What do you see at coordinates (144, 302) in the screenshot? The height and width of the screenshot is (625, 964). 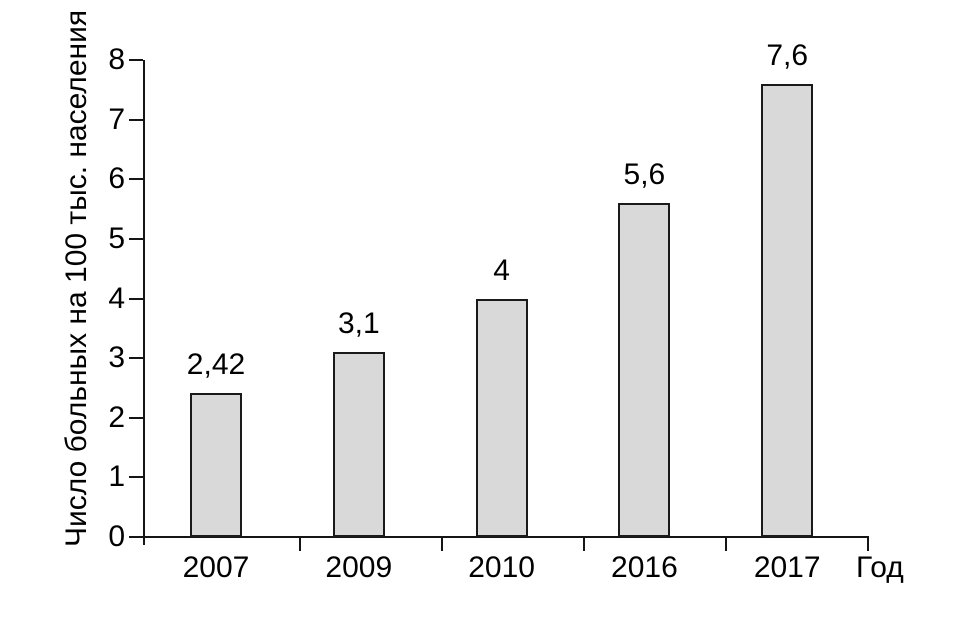 I see `y-axis-line` at bounding box center [144, 302].